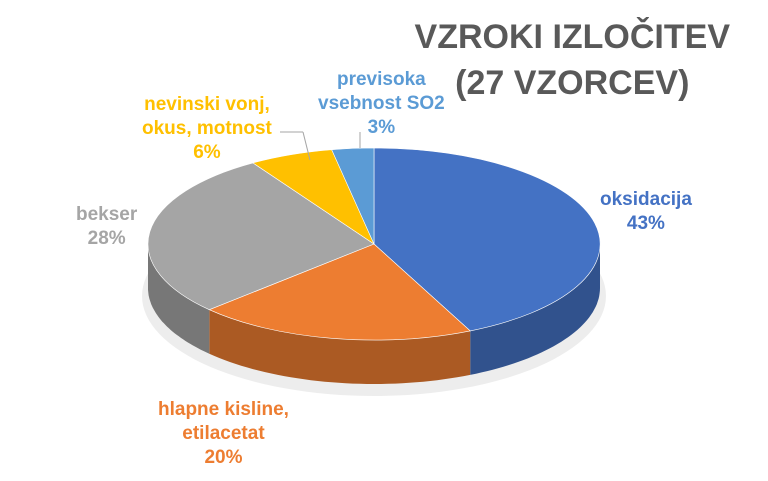  Describe the element at coordinates (207, 104) in the screenshot. I see `label-nevinski-vonj-text-1: nevinski vonj,` at that location.